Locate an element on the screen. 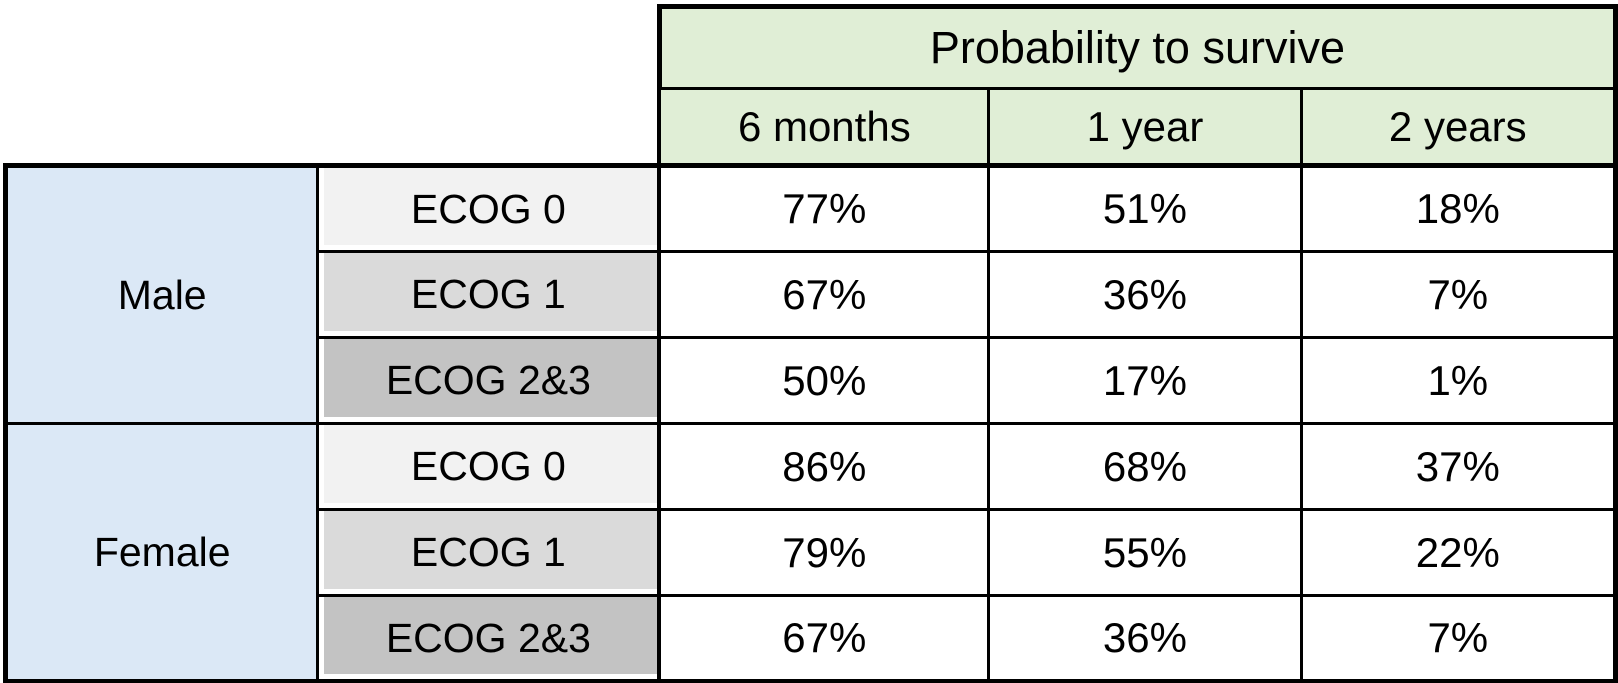 This screenshot has height=683, width=1618. cell-male-ecog0-1year: 51% is located at coordinates (1145, 208).